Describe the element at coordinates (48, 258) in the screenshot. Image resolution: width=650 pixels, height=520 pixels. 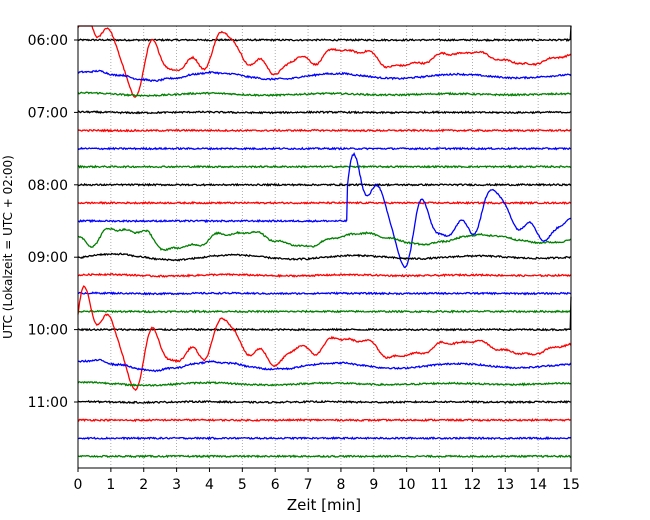
I see `y-tick-label: 09:00` at that location.